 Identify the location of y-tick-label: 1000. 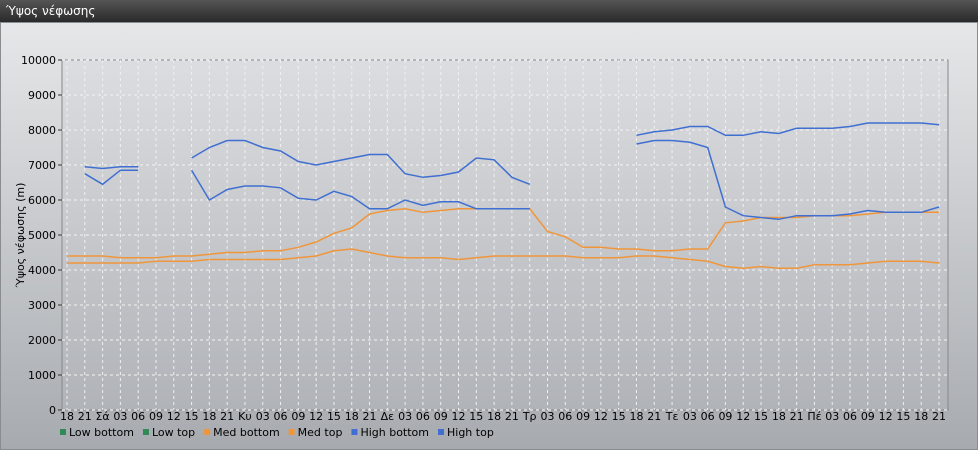
(42, 375).